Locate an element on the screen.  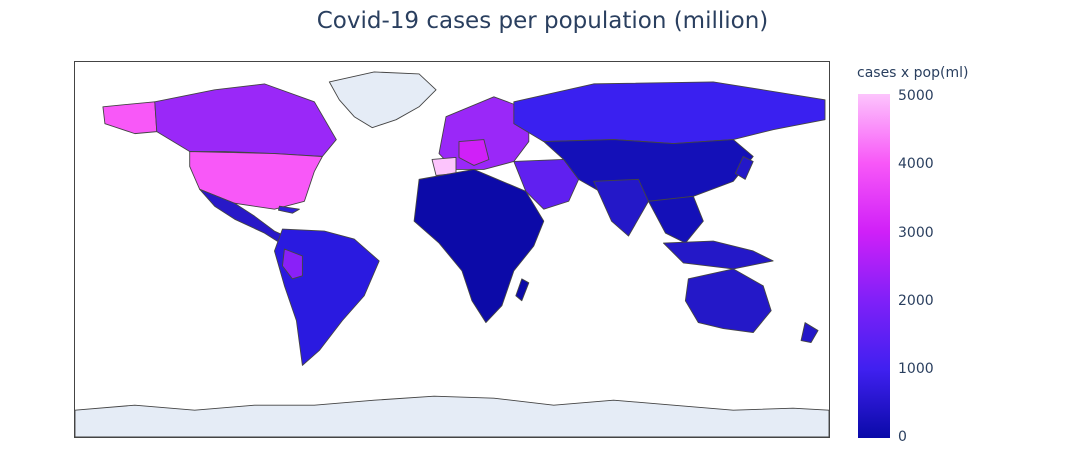
colorbar-title: cases x pop(ml) is located at coordinates (913, 73).